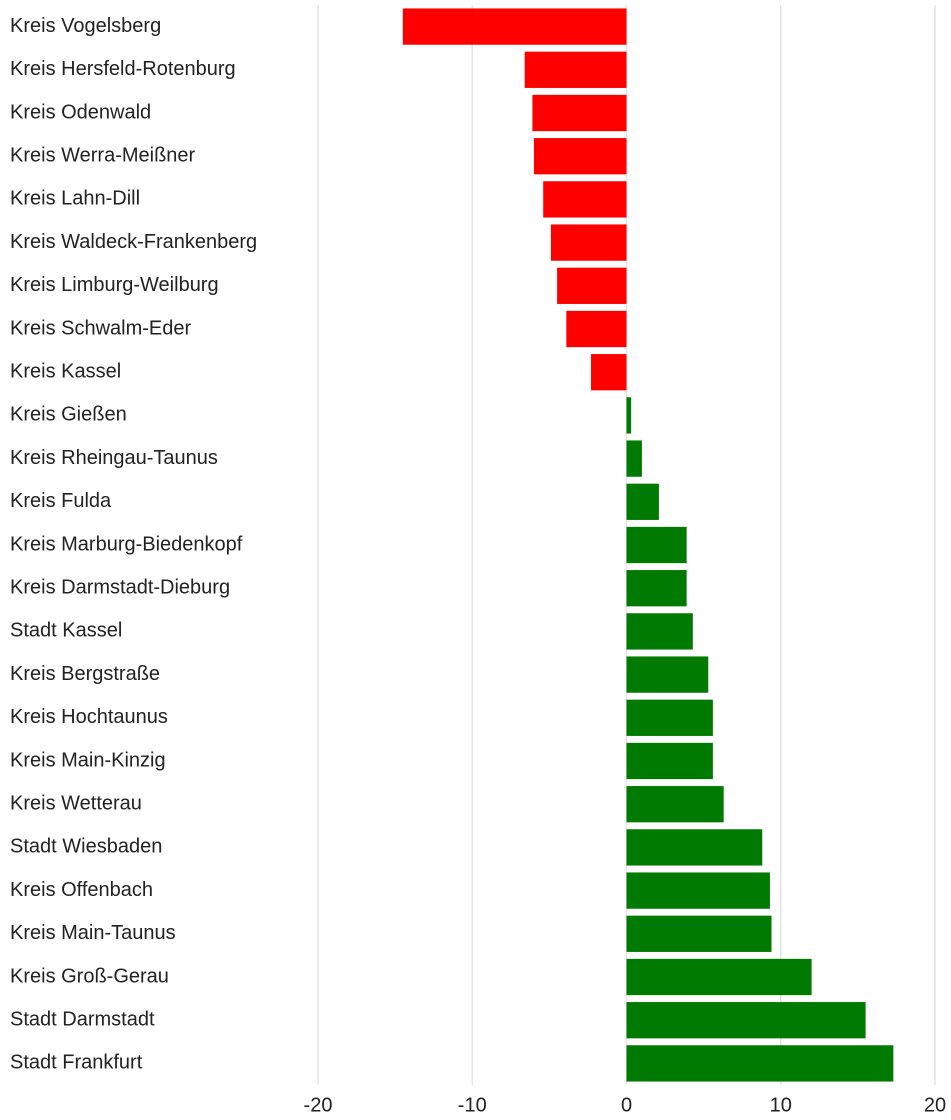  I want to click on y-tick-label: Kreis Bergstraße, so click(85, 674).